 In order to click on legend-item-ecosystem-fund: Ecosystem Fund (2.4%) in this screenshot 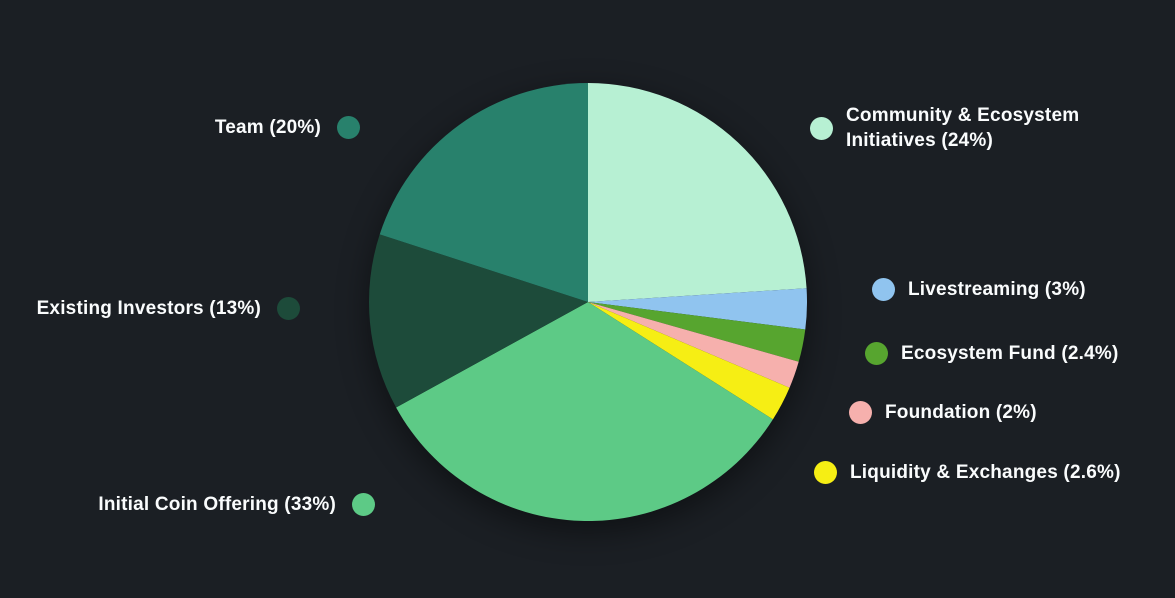, I will do `click(991, 353)`.